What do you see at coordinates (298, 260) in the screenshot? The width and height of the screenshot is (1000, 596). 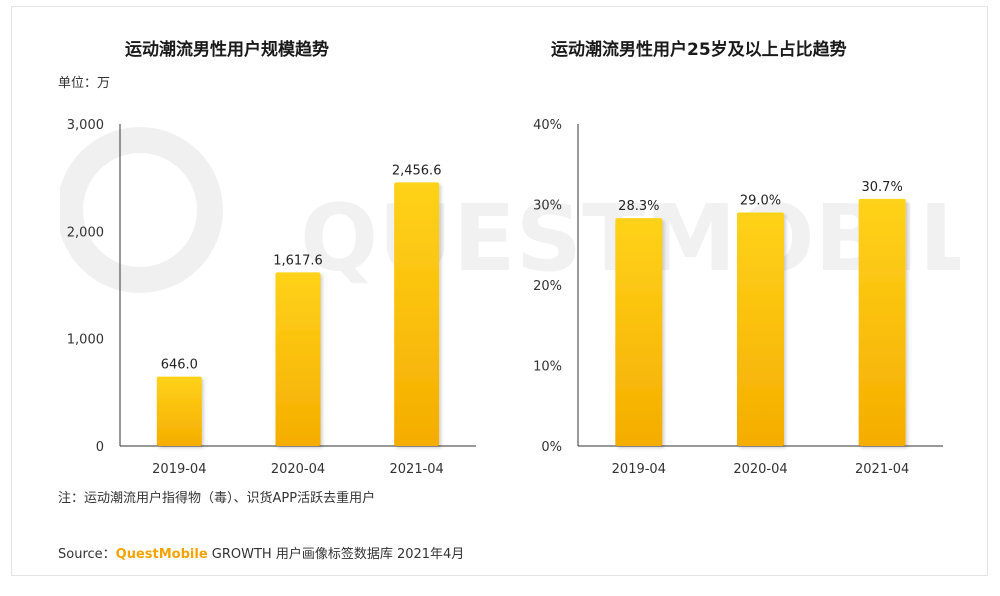 I see `data-label: 1,617.6` at bounding box center [298, 260].